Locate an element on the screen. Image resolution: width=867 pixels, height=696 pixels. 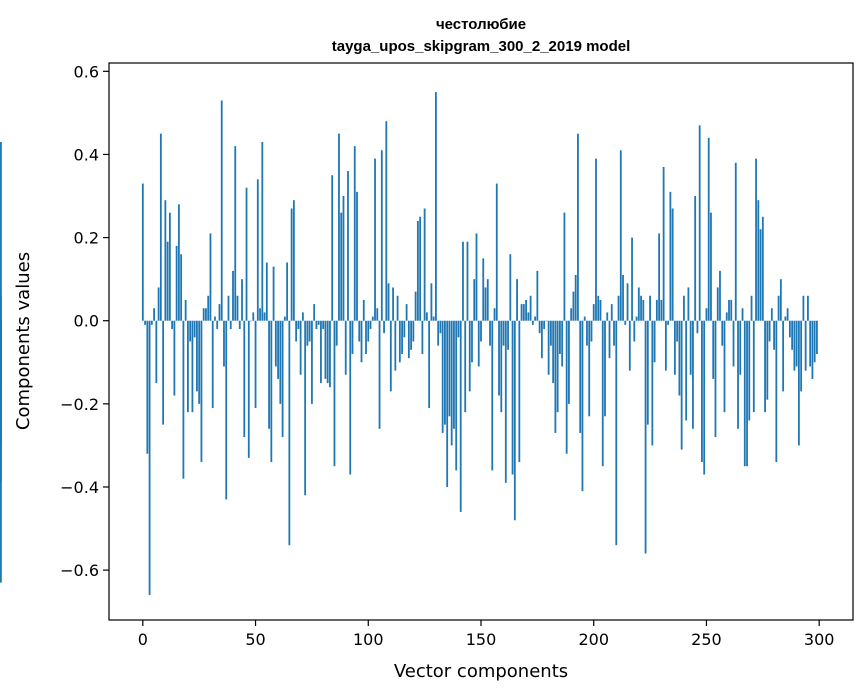
chart-subtitle: tayga_upos_skipgram_300_2_2019 model is located at coordinates (481, 46).